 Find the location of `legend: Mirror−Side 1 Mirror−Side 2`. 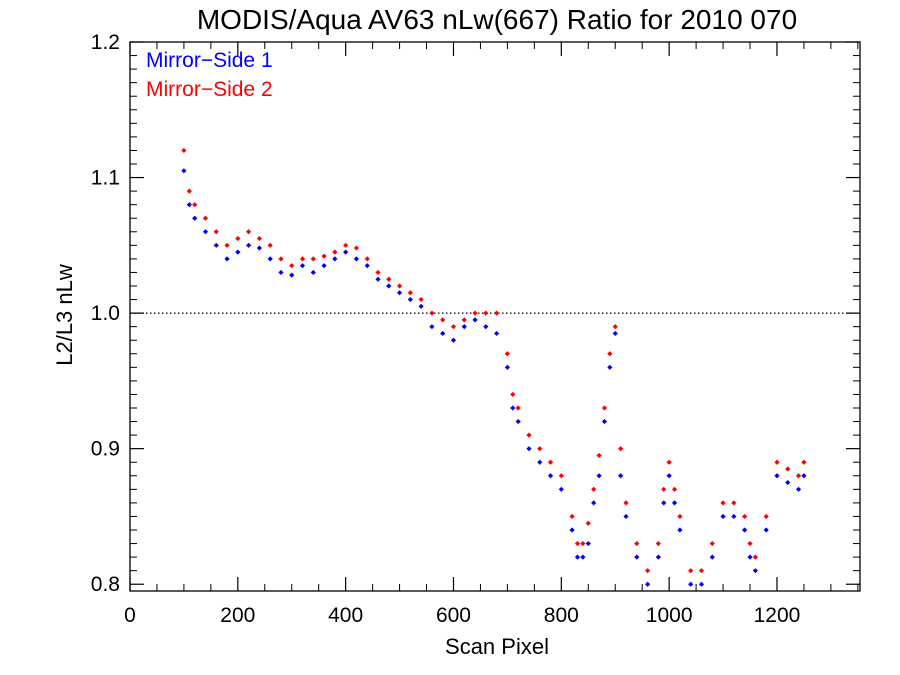

legend: Mirror−Side 1 Mirror−Side 2 is located at coordinates (209, 75).